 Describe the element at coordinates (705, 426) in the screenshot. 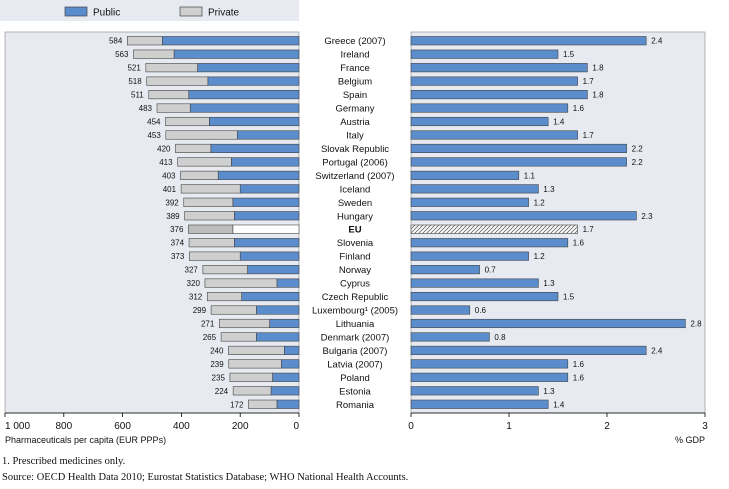

I see `right-tick-label: 3` at that location.